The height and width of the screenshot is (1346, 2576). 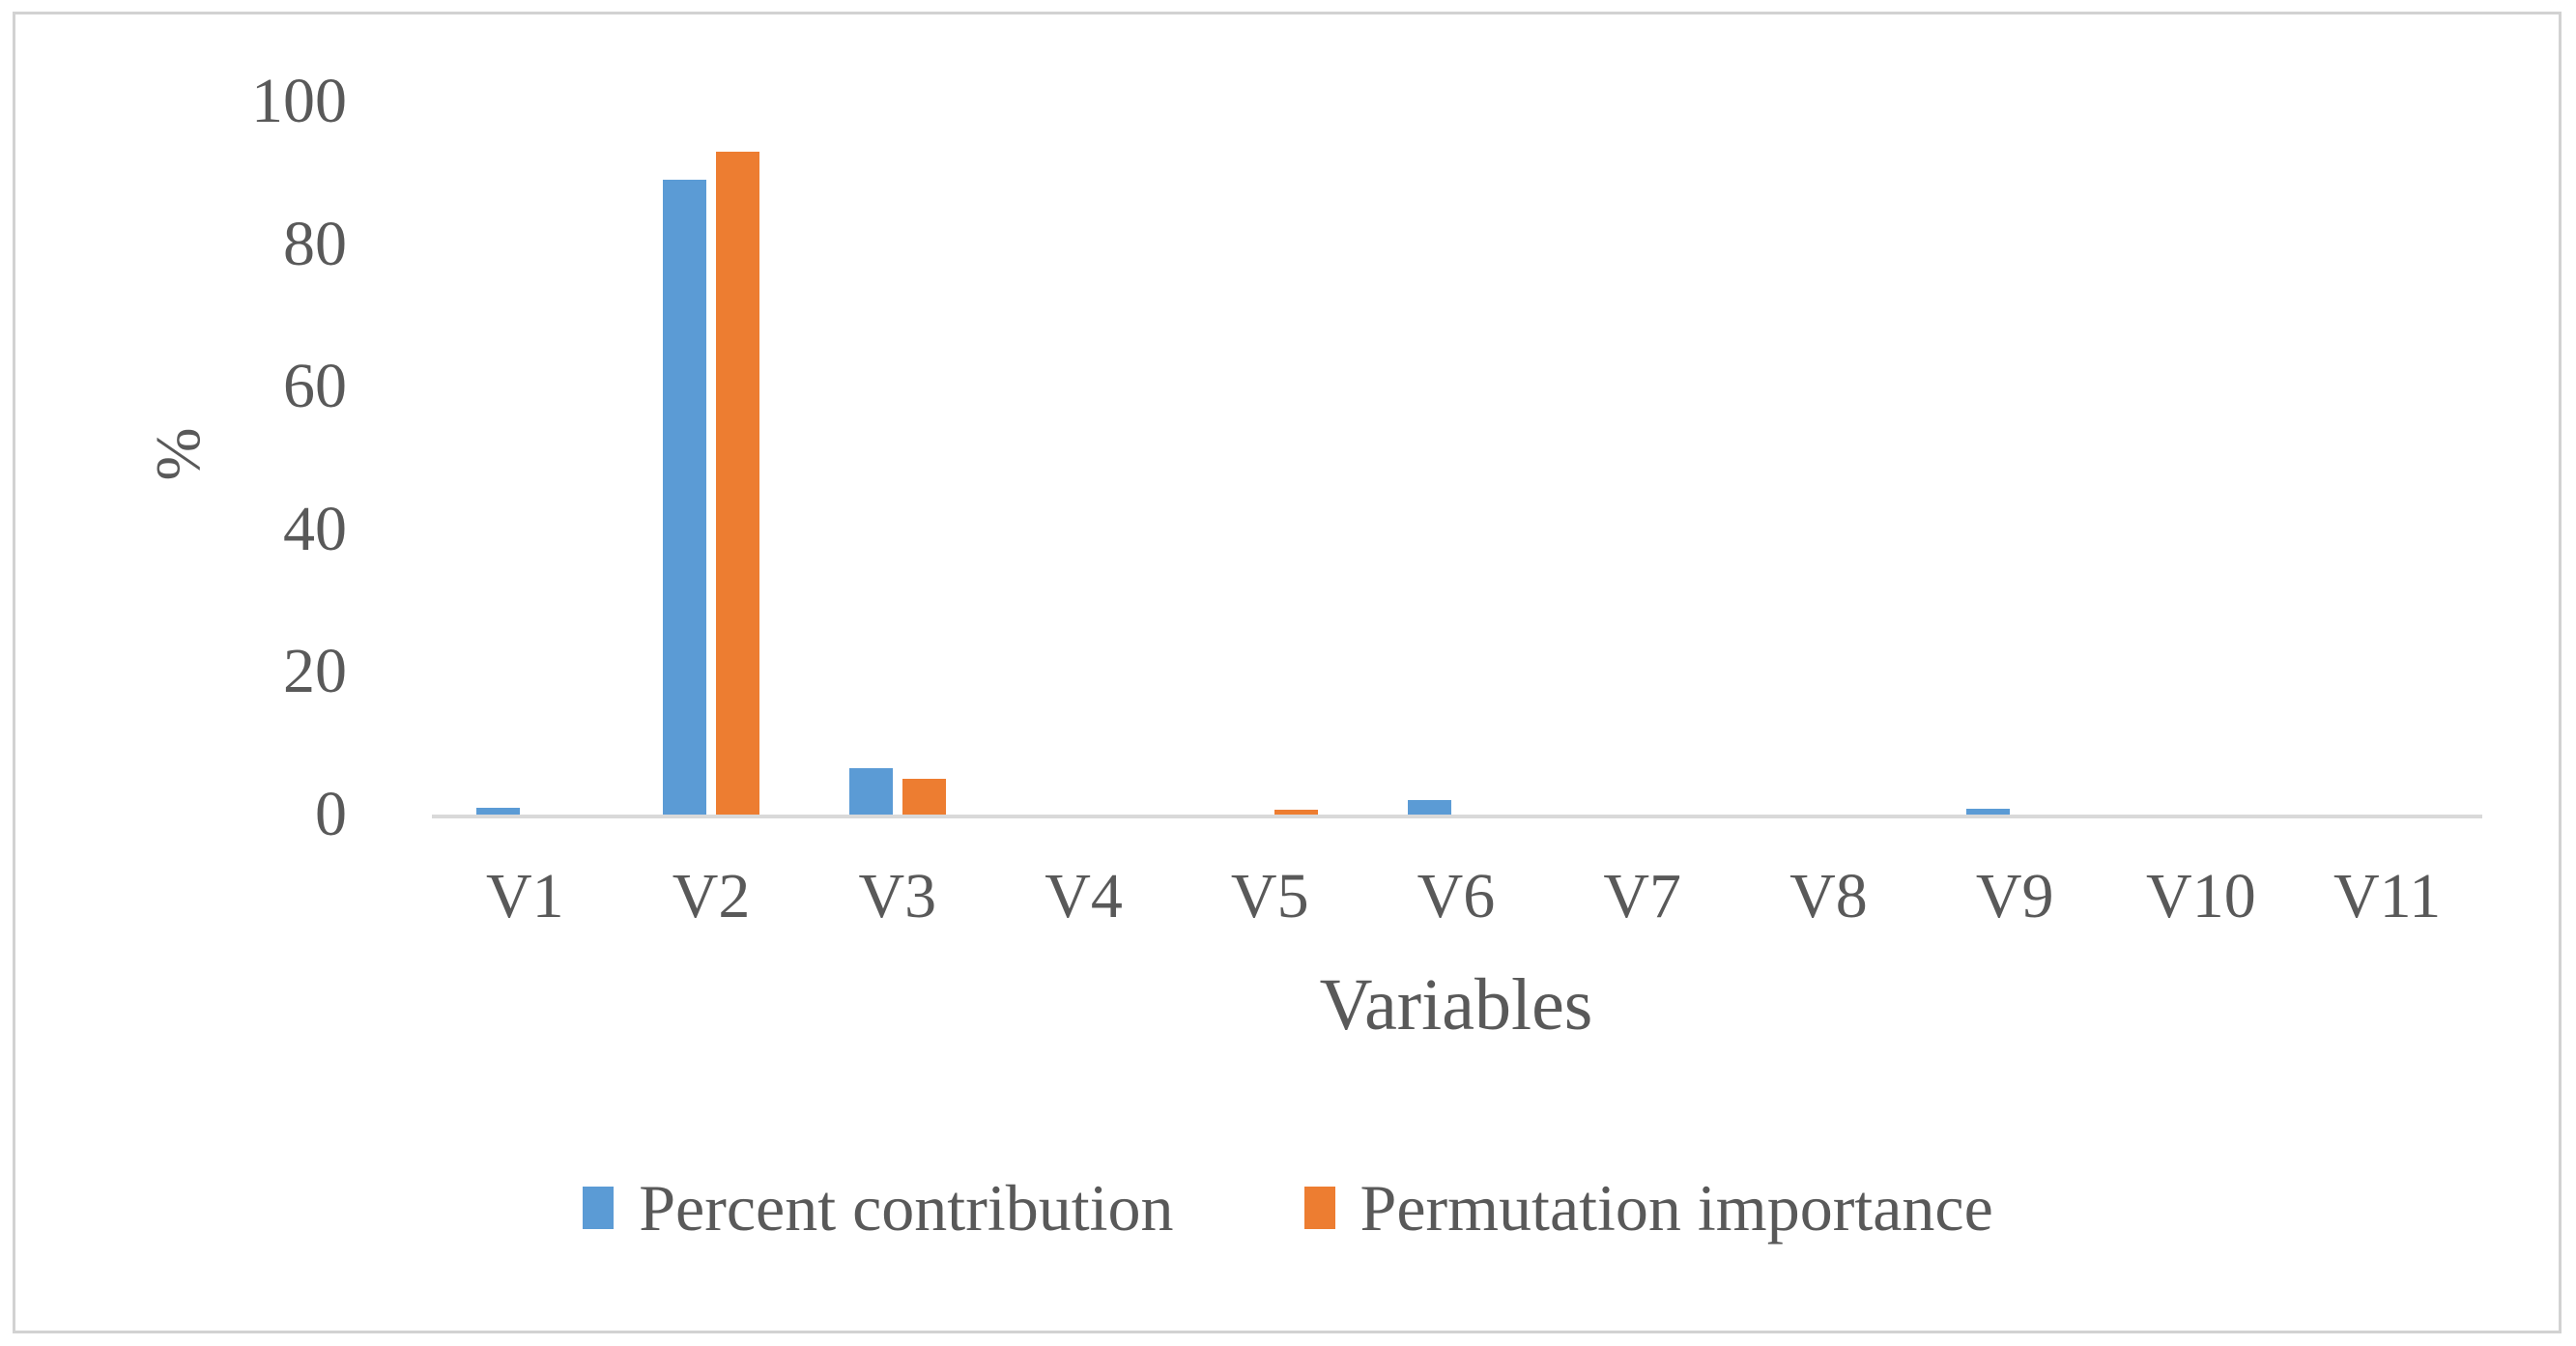 I want to click on legend-swatch-percent-contribution, so click(x=599, y=1208).